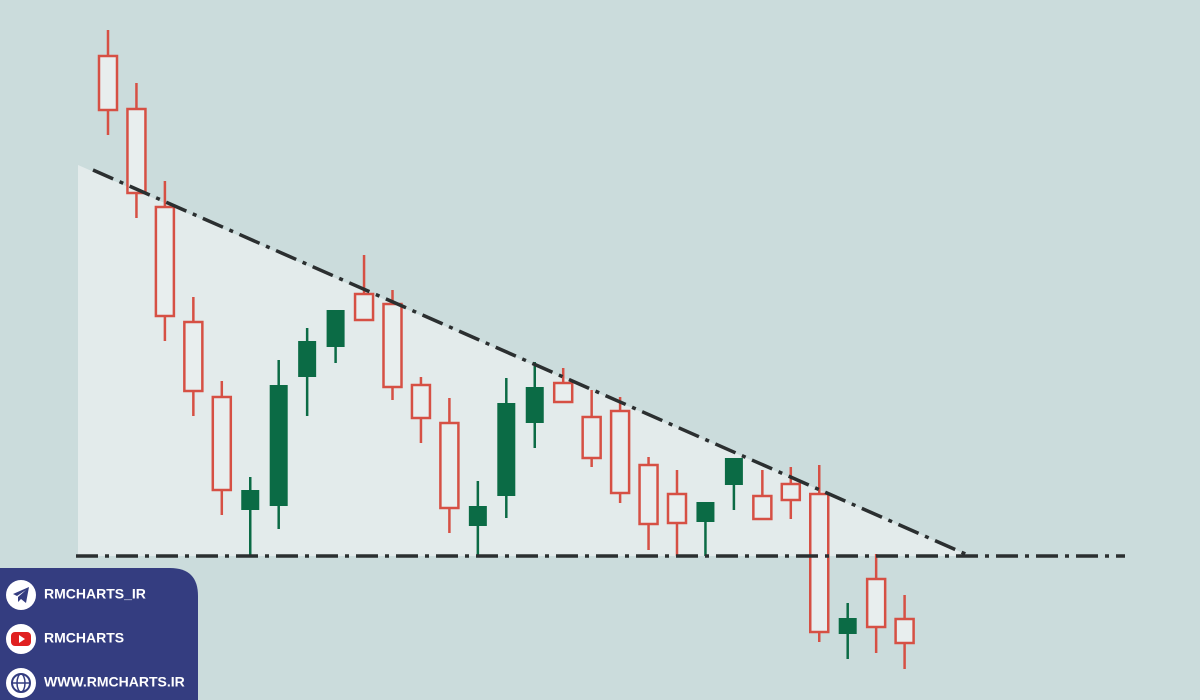 This screenshot has width=1200, height=700. What do you see at coordinates (21, 683) in the screenshot?
I see `web-icon` at bounding box center [21, 683].